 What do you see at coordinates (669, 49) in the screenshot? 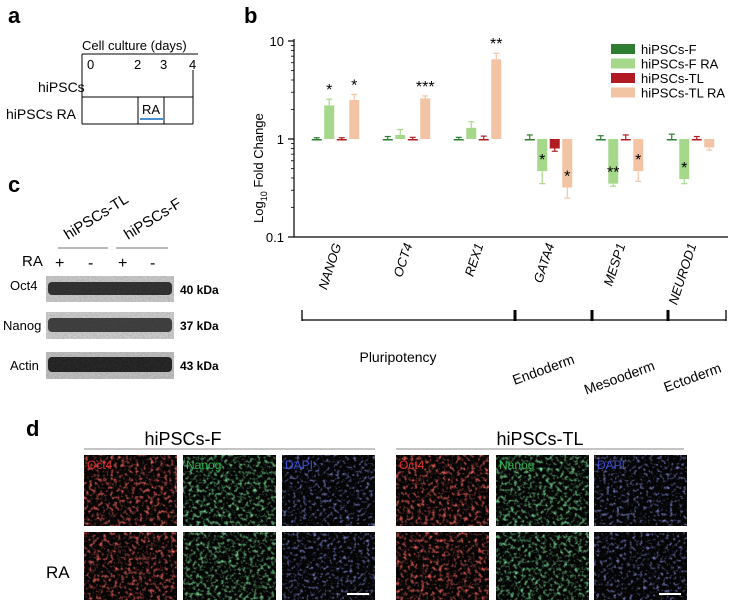
I see `legend-label-hipscs-f: hiPSCs-F` at bounding box center [669, 49].